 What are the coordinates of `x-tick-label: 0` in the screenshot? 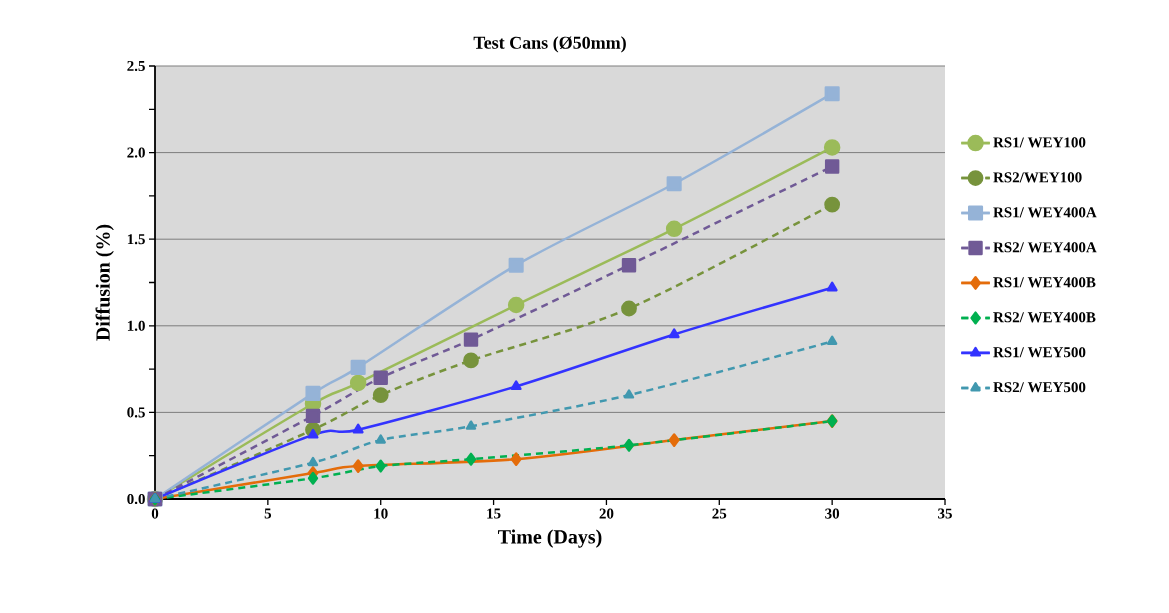 It's located at (155, 513).